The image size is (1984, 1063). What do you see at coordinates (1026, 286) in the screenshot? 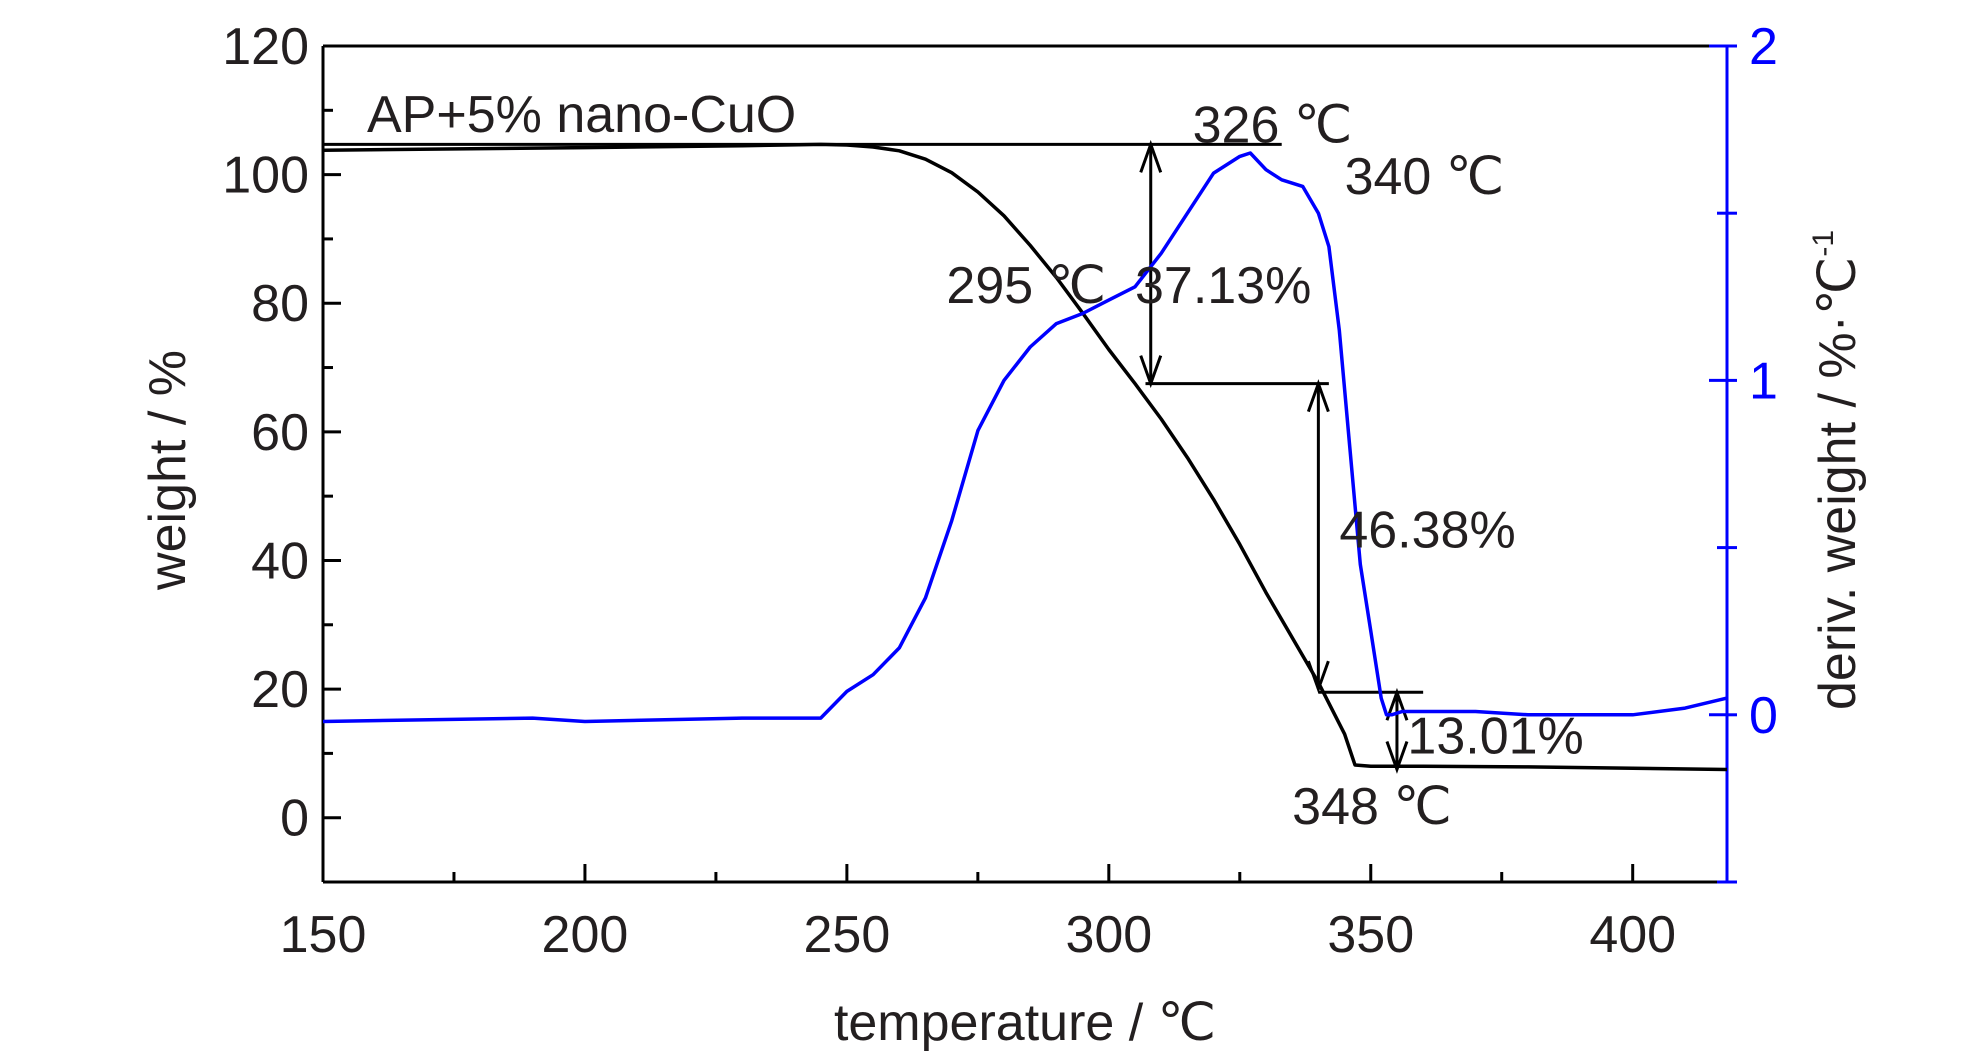
I see `annotation-label: 295 ℃` at bounding box center [1026, 286].